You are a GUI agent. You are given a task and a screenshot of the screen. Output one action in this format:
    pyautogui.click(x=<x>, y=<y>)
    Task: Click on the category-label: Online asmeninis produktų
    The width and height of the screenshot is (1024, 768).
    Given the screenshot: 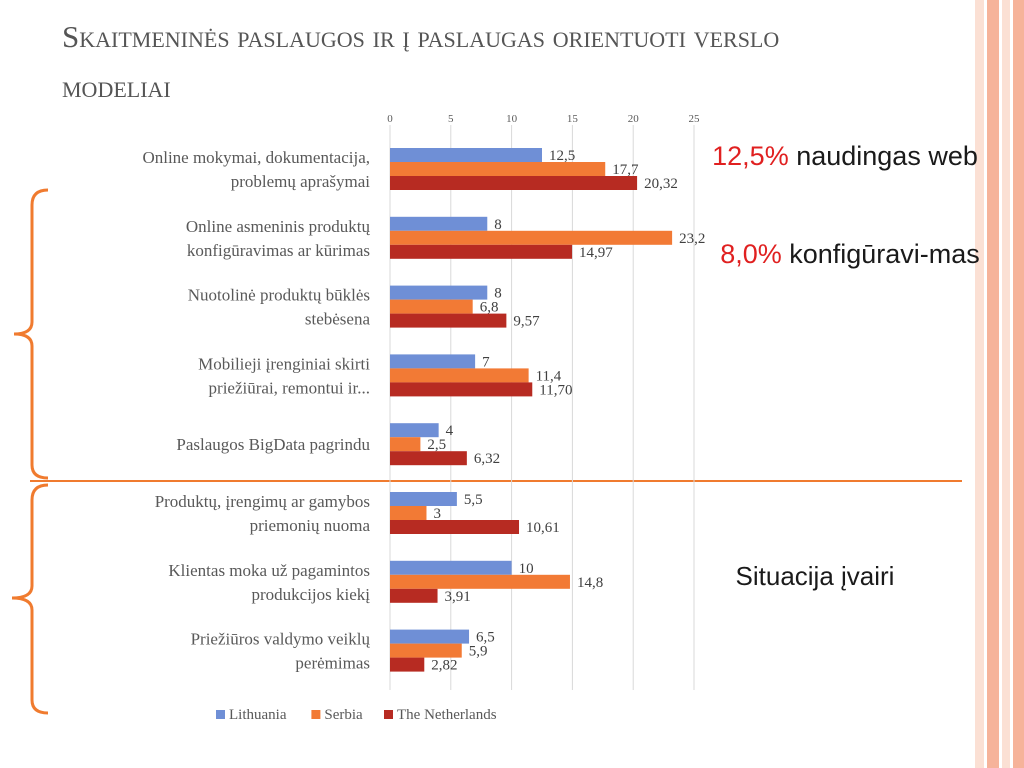 What is the action you would take?
    pyautogui.click(x=278, y=226)
    